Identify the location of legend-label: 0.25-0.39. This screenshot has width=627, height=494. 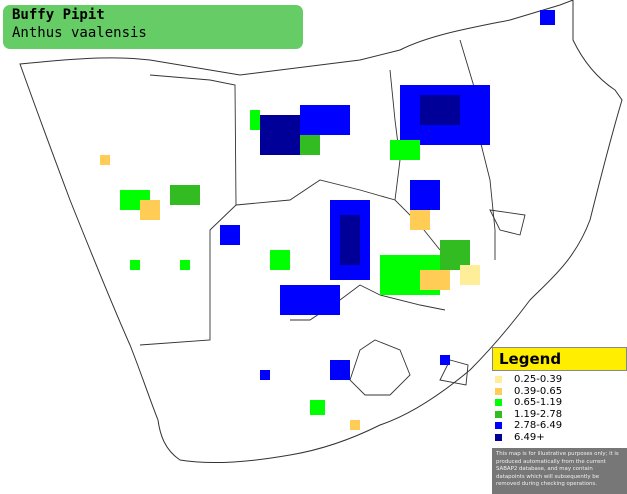
(538, 380).